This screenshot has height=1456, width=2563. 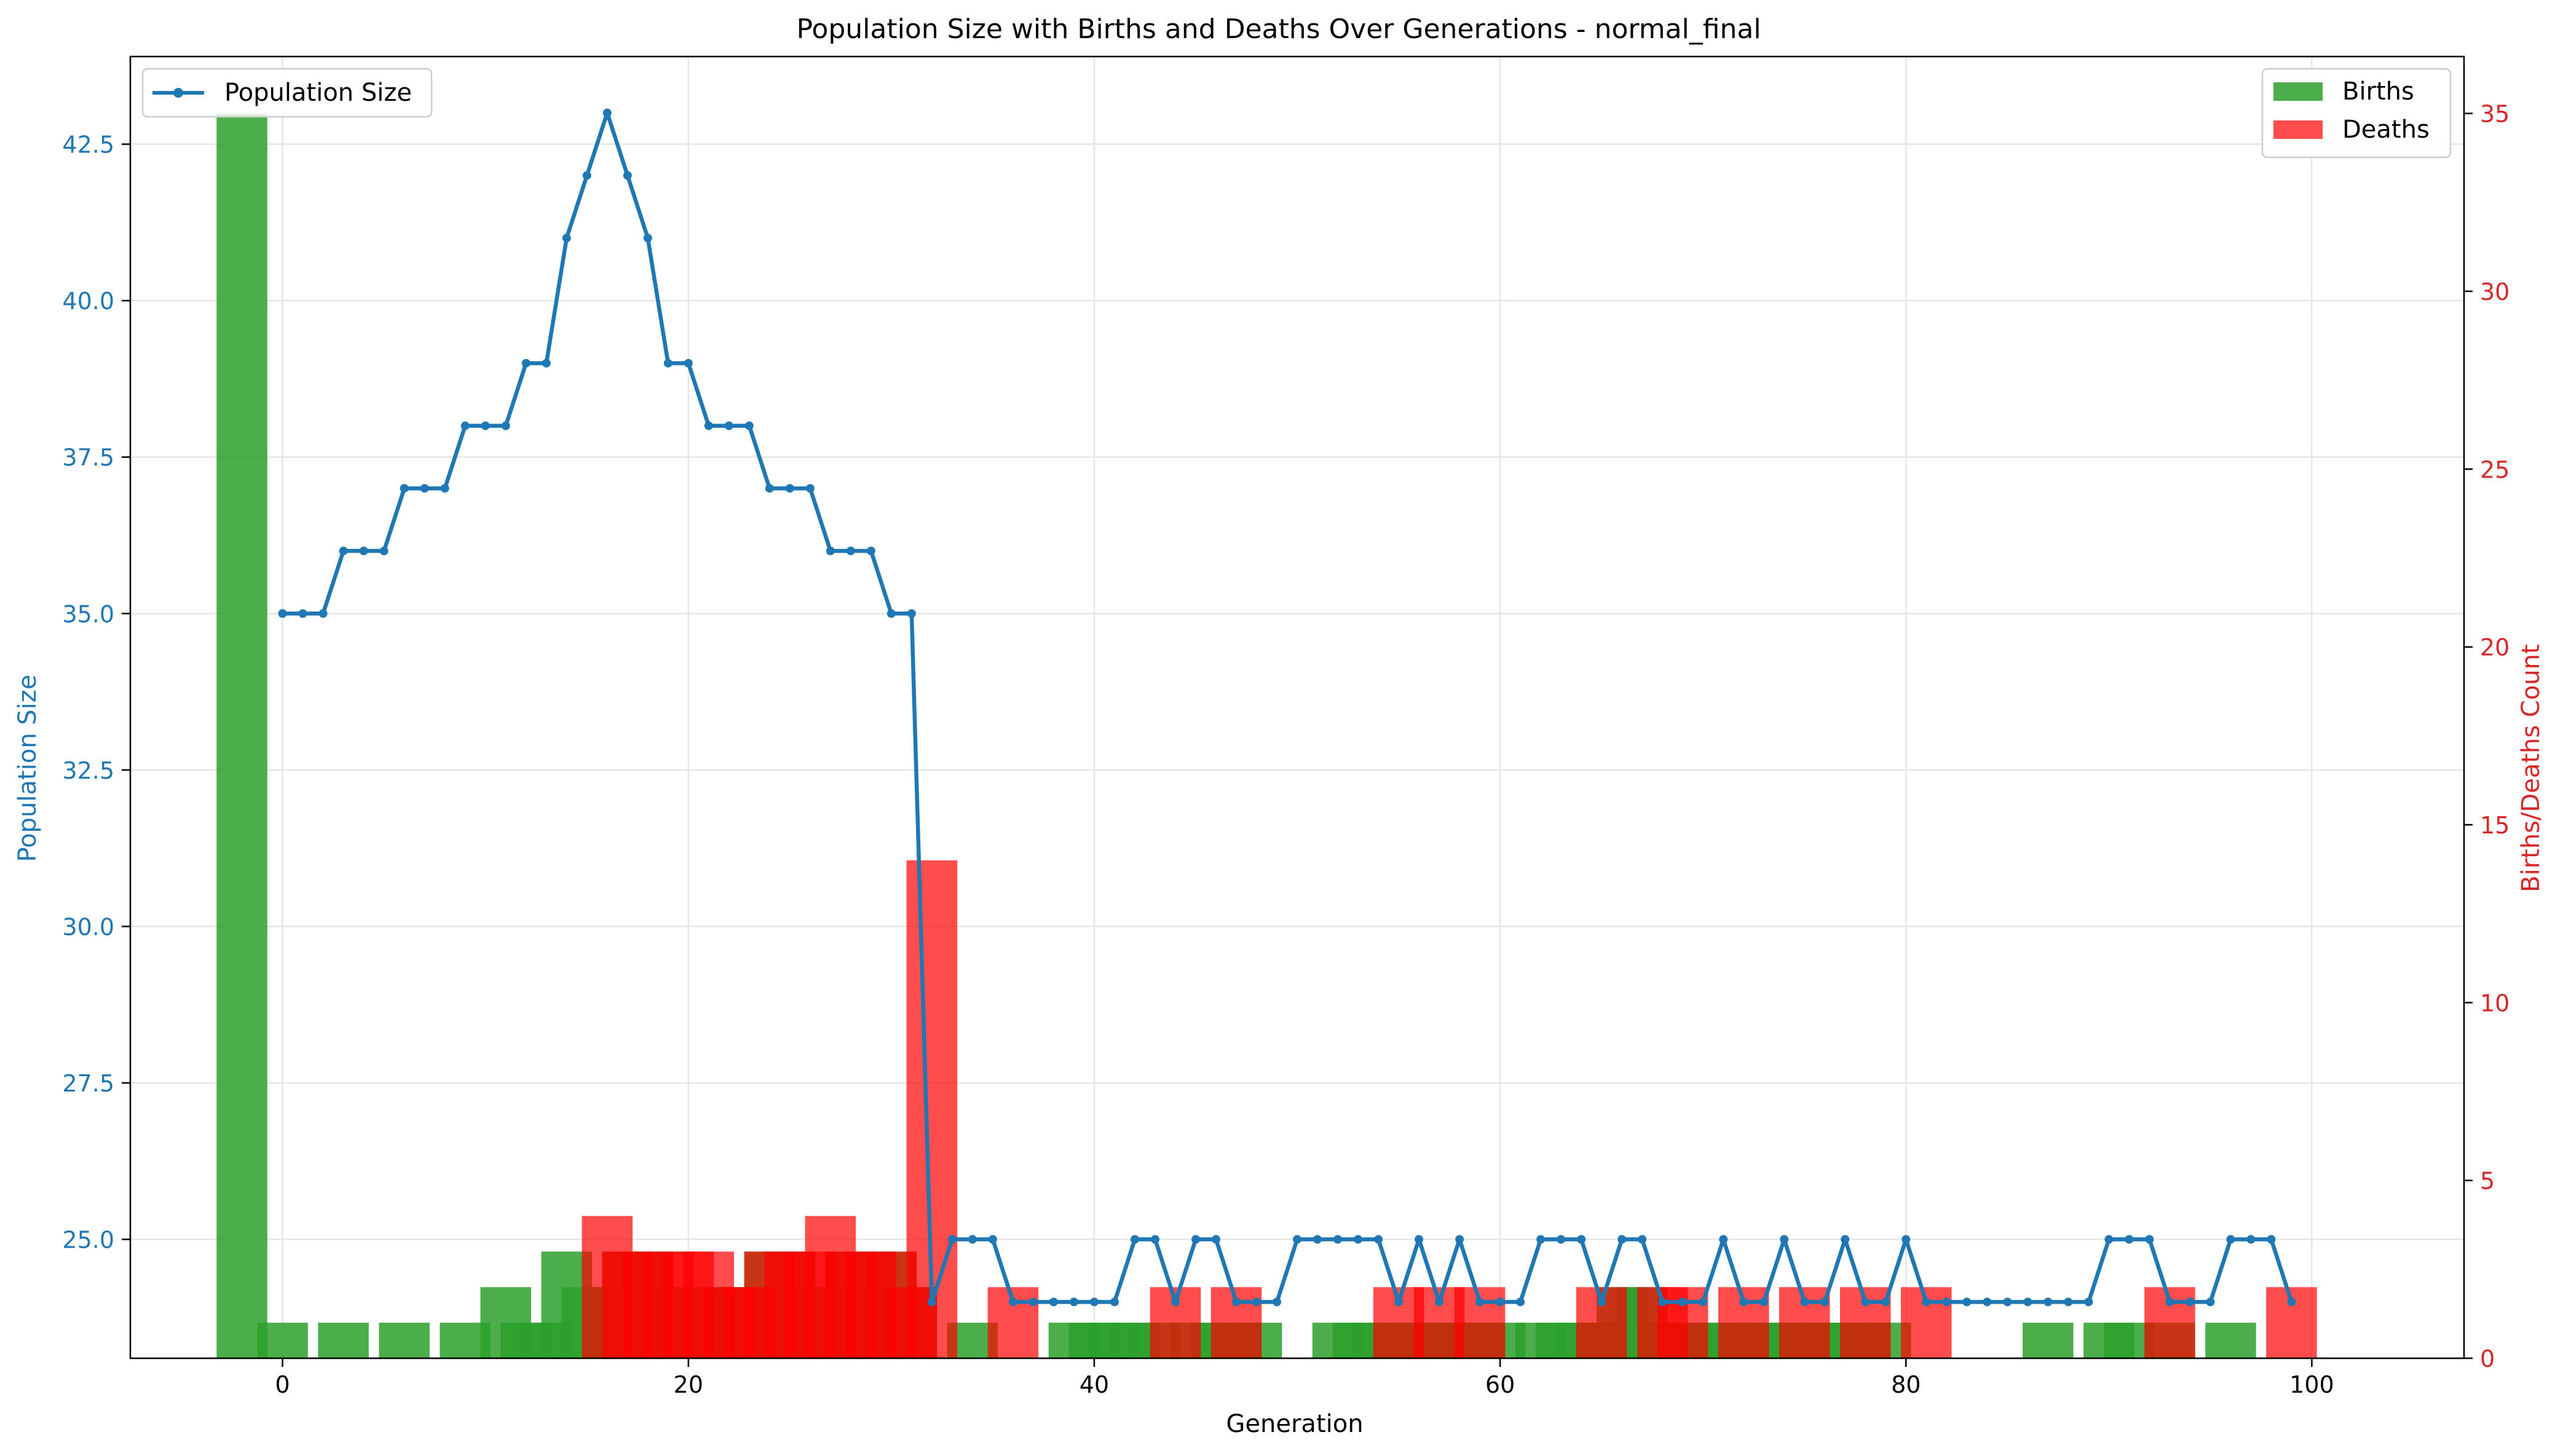 I want to click on legend-right: Births Deaths, so click(x=2356, y=113).